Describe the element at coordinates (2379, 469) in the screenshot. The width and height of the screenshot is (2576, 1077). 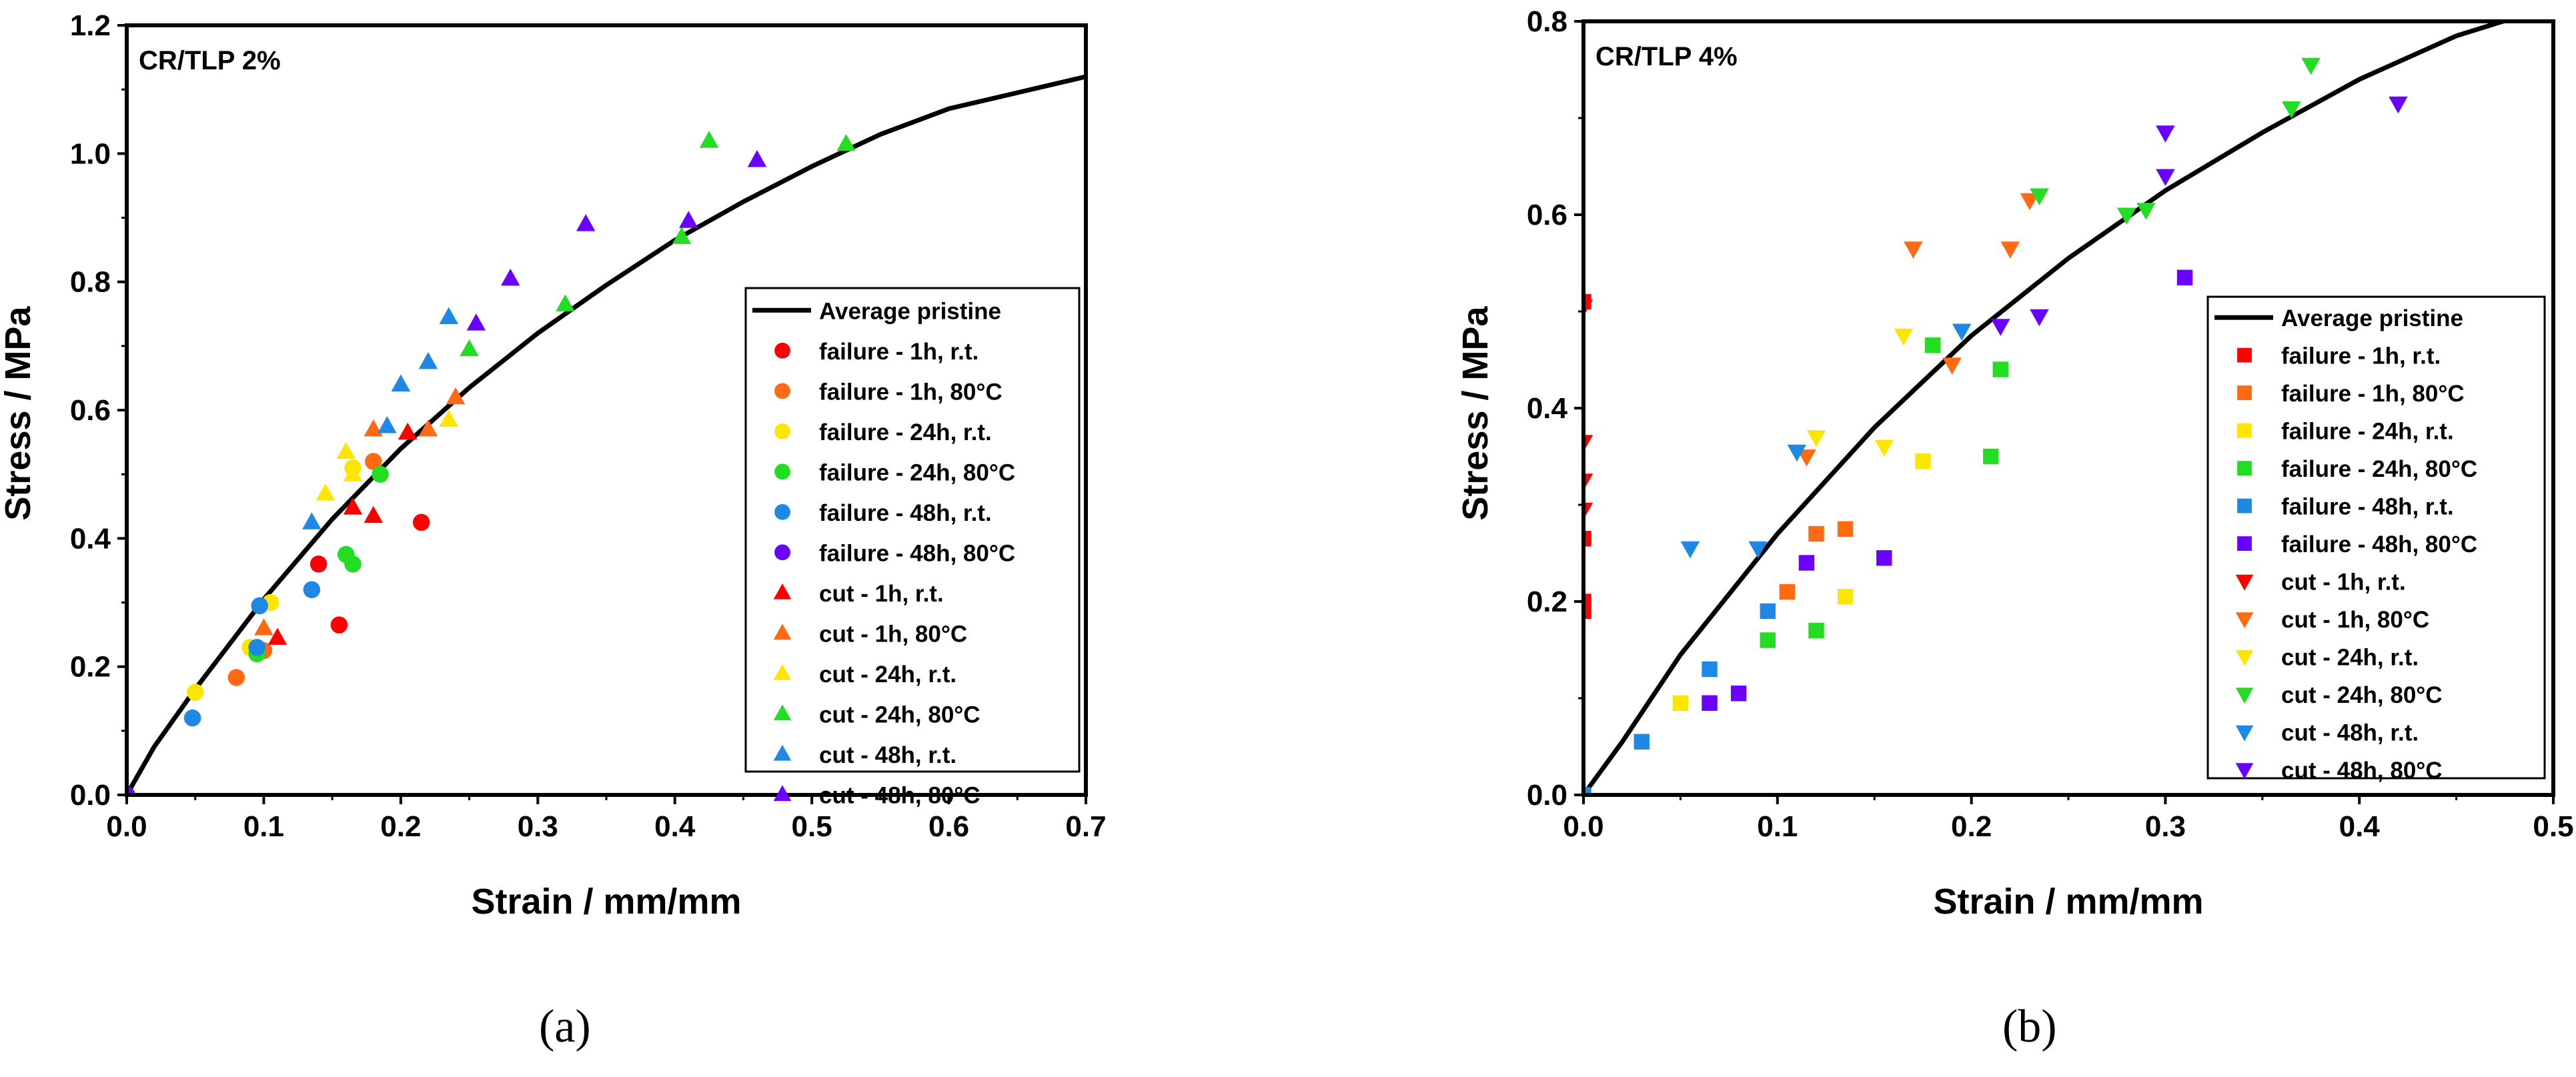
I see `legend-label: failure - 24h, 80°C` at that location.